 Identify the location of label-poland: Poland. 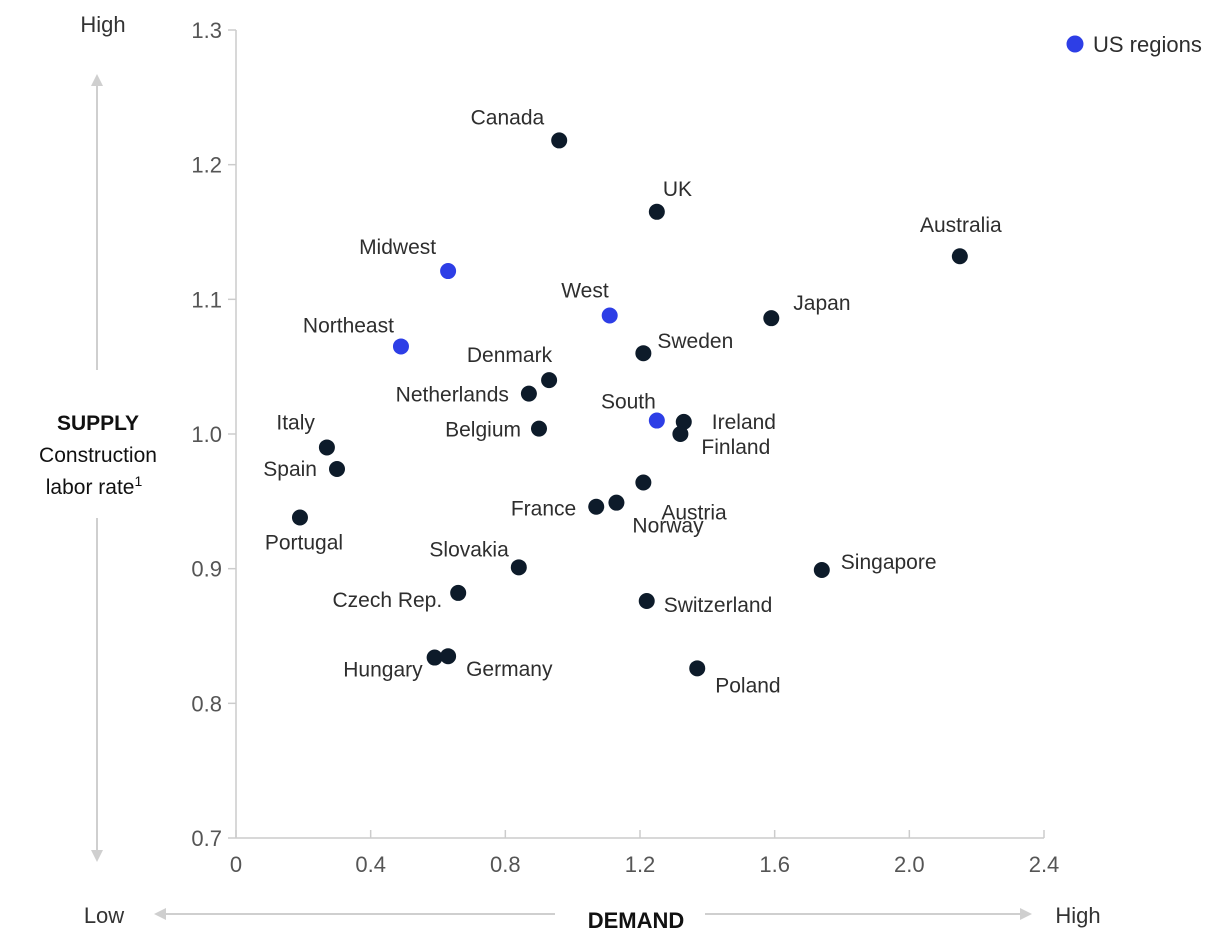
(747, 685).